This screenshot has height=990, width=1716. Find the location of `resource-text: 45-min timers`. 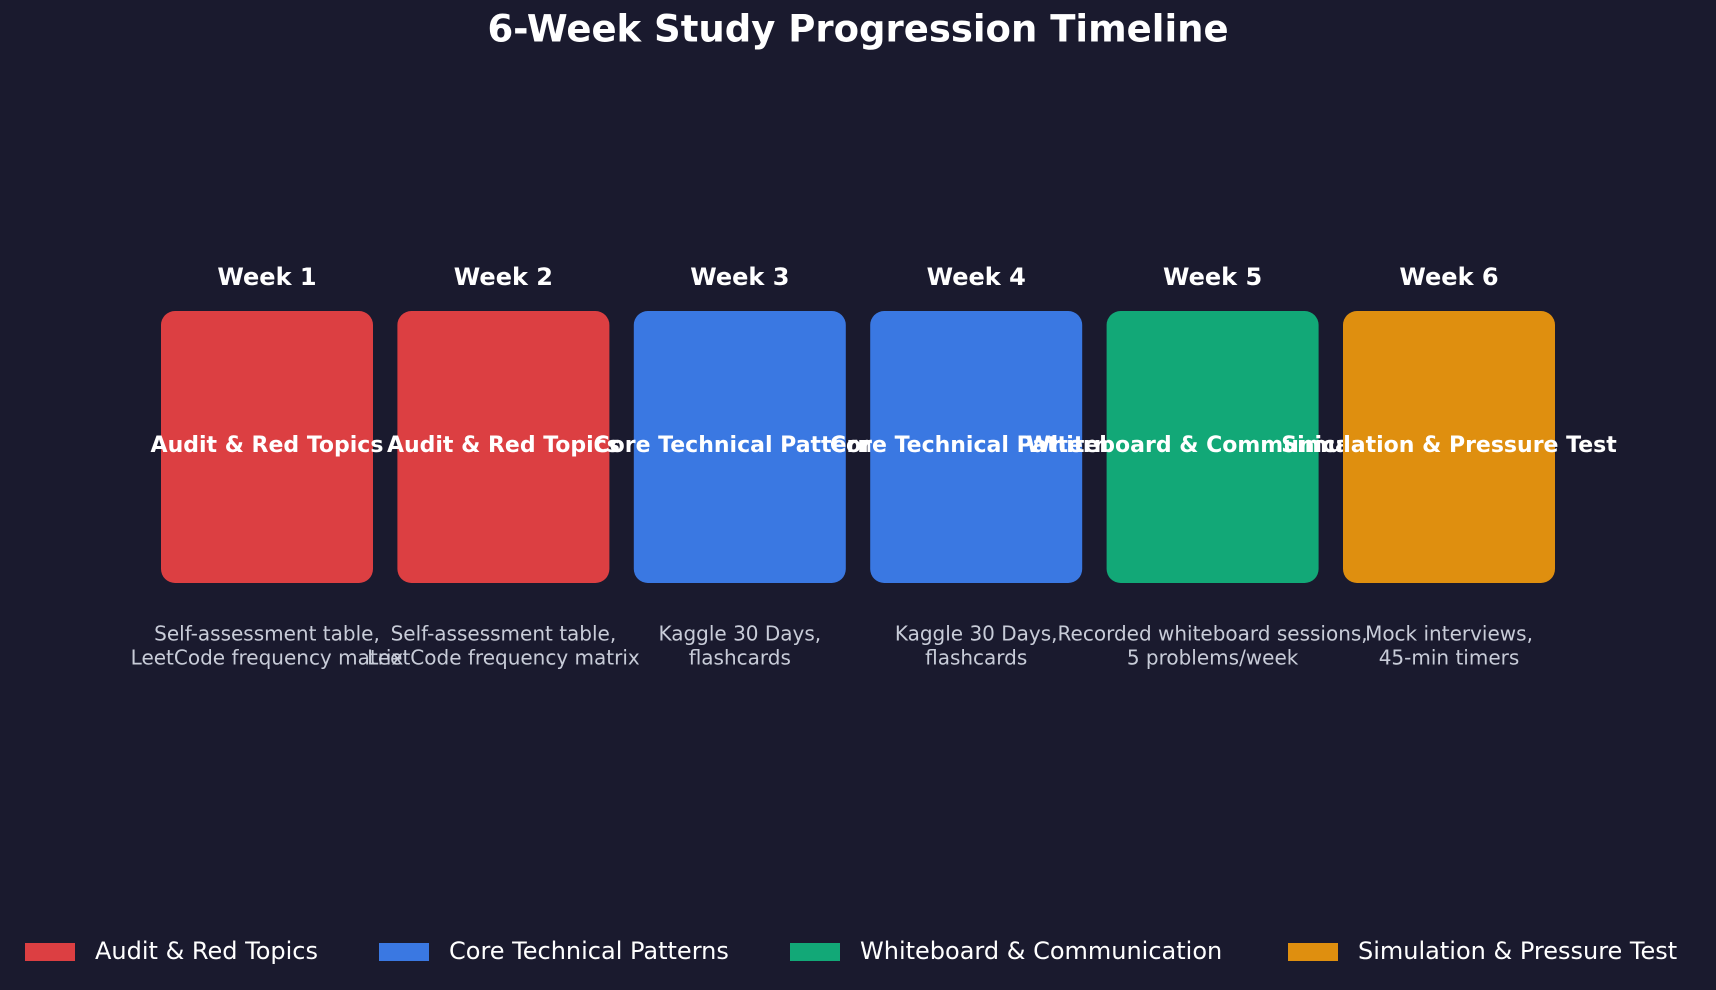

resource-text: 45-min timers is located at coordinates (1449, 658).